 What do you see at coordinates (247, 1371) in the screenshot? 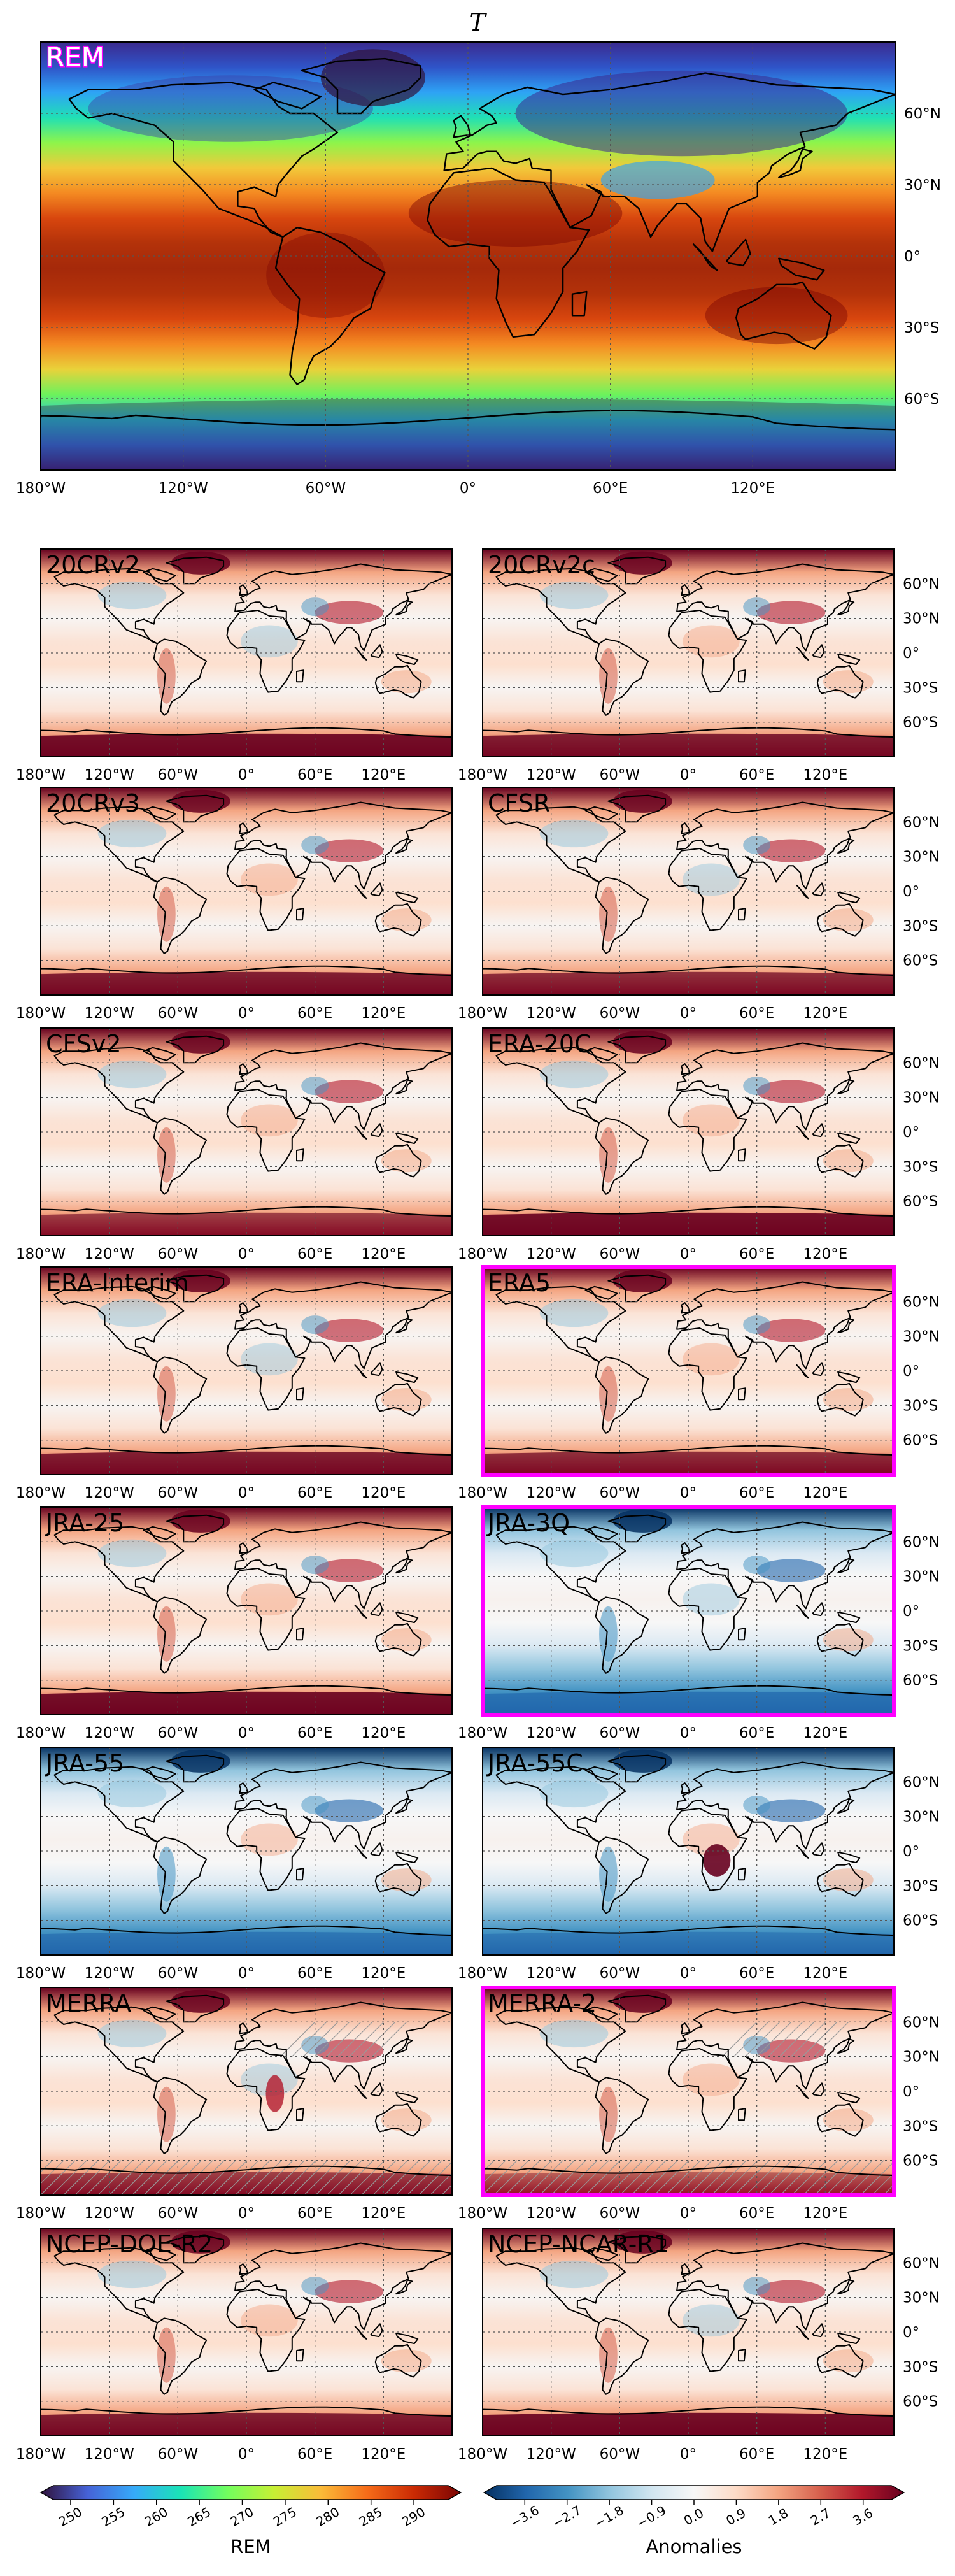
I see `panel-era-interim-field` at bounding box center [247, 1371].